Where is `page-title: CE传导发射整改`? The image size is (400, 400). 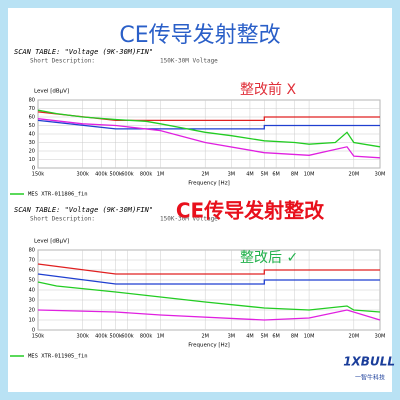 page-title: CE传导发射整改 is located at coordinates (199, 35).